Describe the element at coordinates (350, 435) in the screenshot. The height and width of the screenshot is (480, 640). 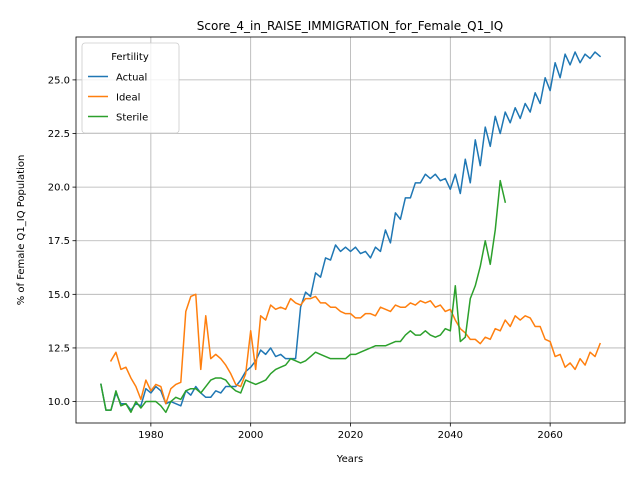
I see `x-tick-label: 2020` at that location.